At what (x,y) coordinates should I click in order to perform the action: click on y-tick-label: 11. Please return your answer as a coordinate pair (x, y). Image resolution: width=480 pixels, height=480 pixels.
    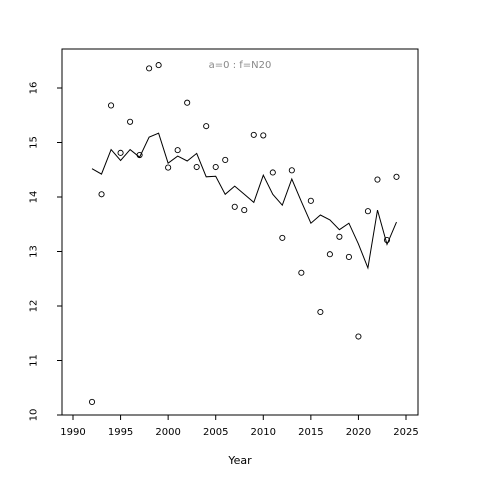
    Looking at the image, I should click on (34, 360).